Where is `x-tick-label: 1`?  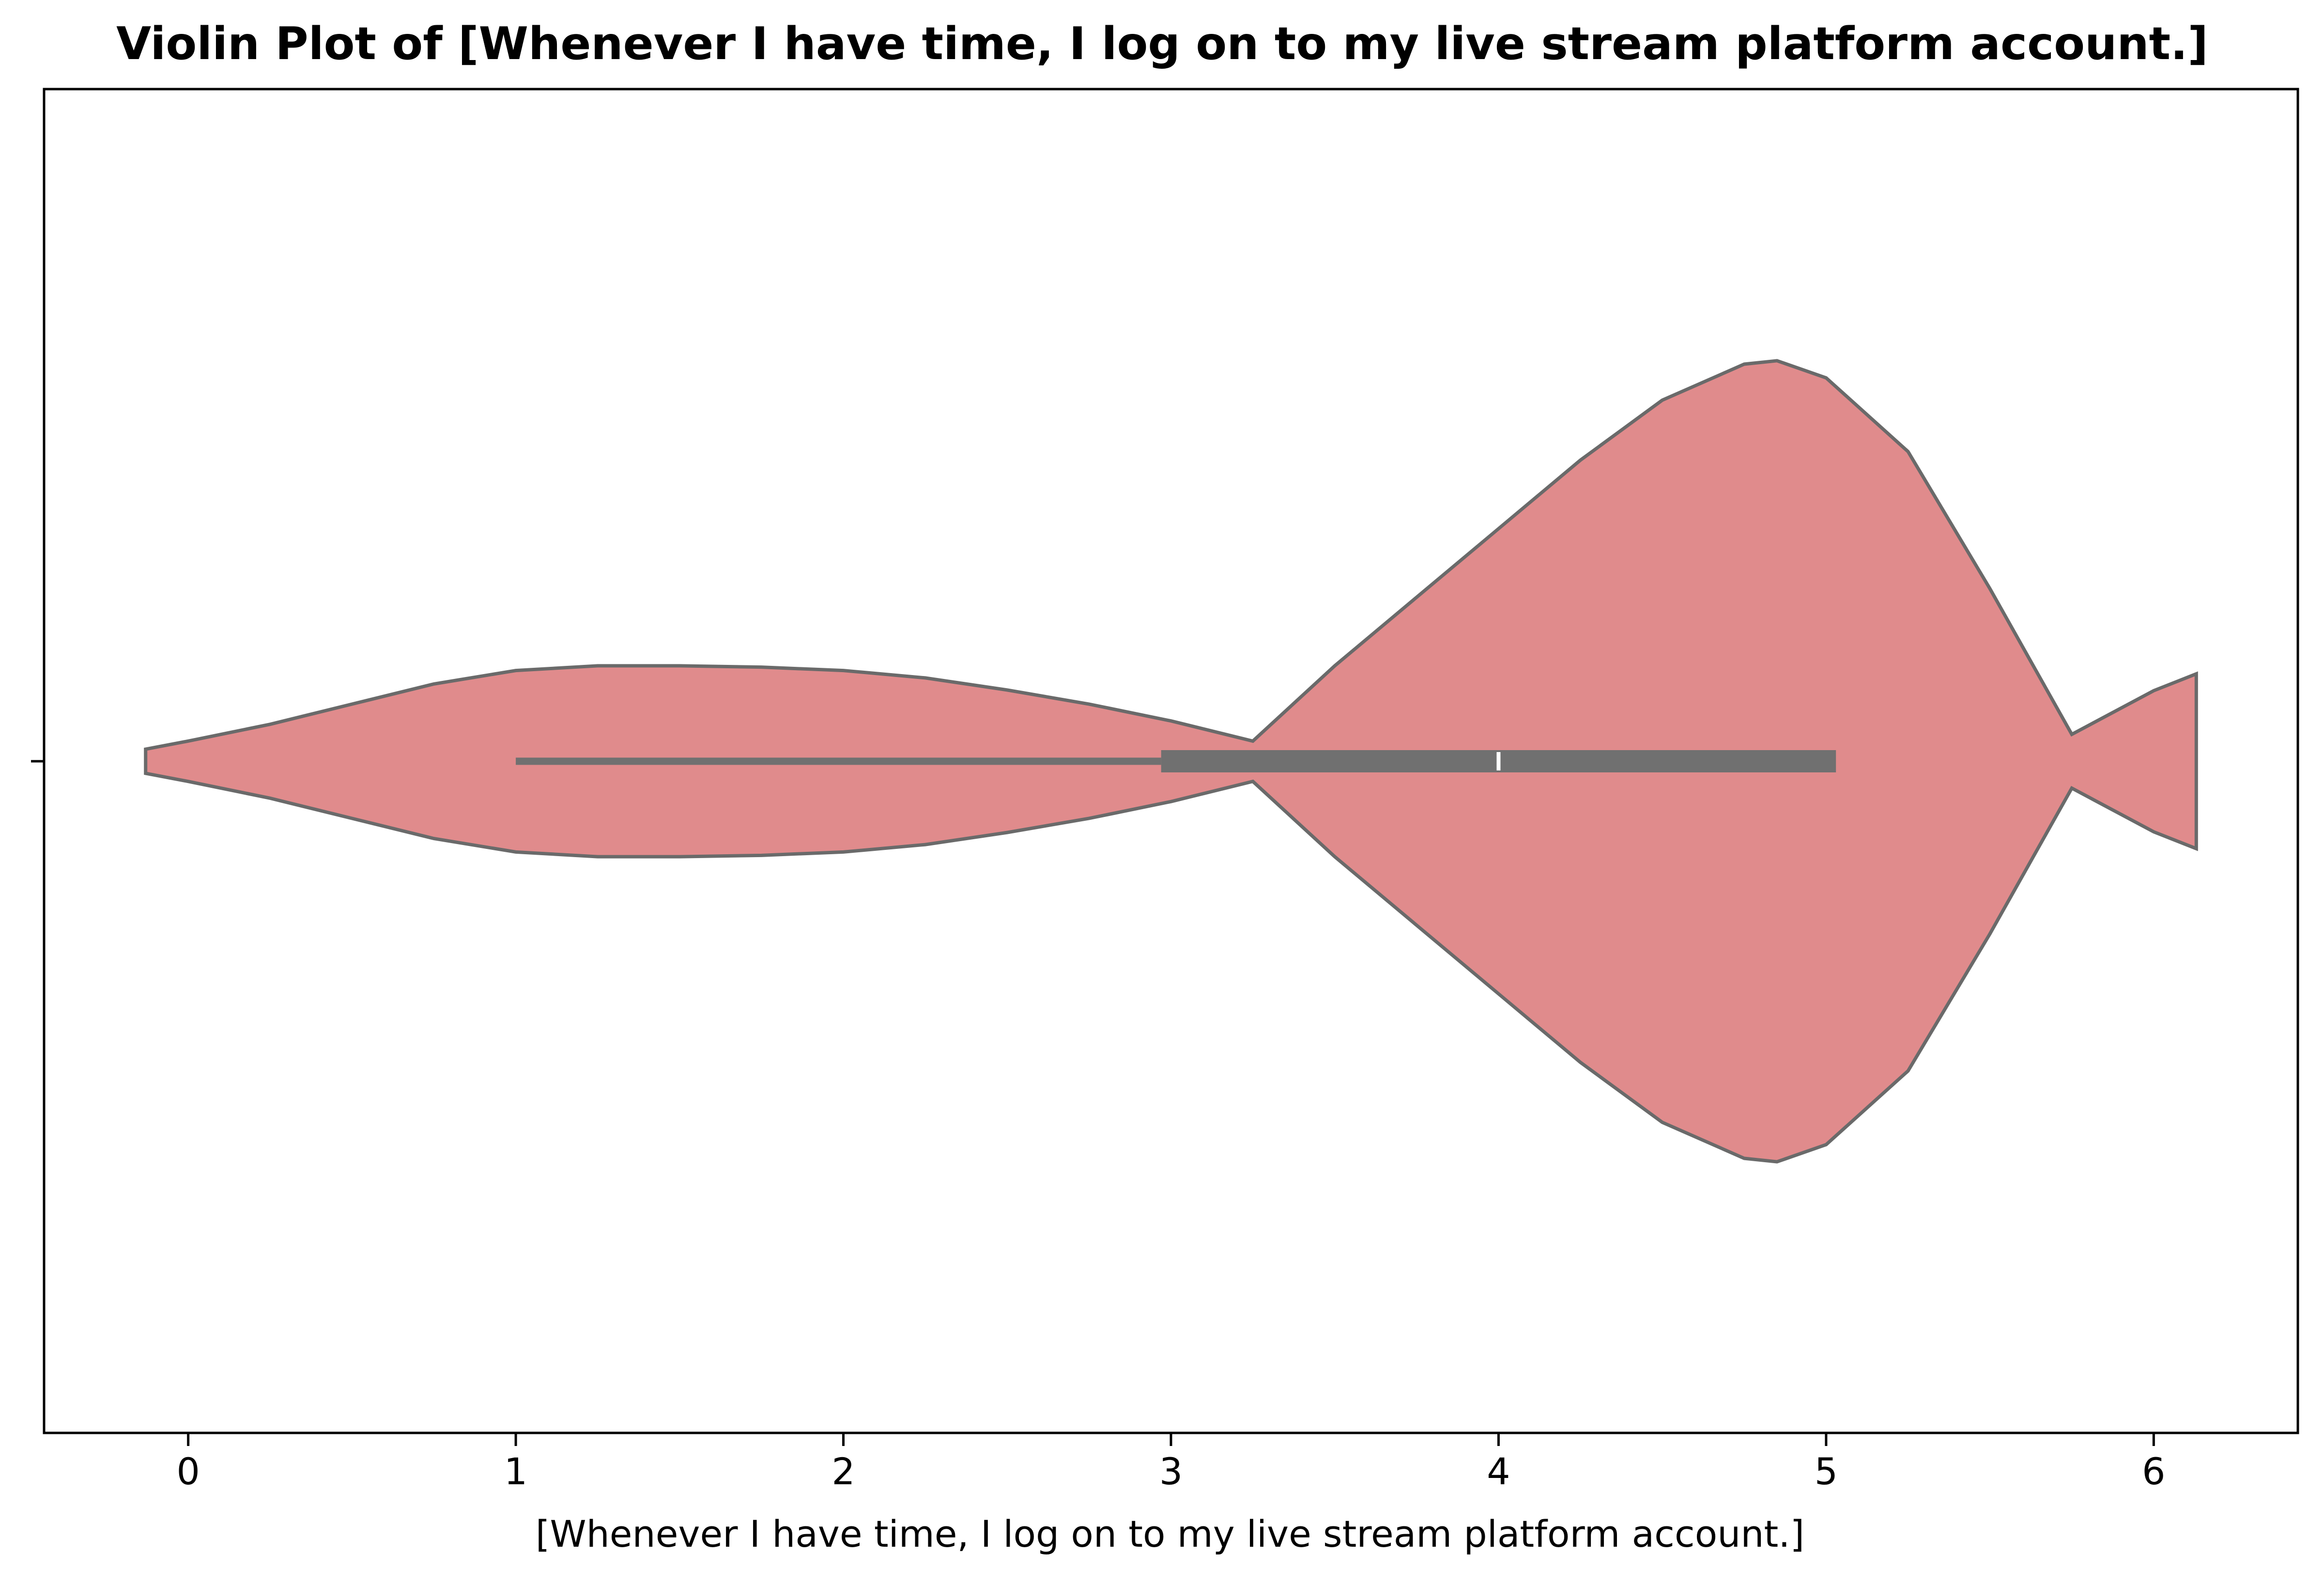
x-tick-label: 1 is located at coordinates (515, 1471).